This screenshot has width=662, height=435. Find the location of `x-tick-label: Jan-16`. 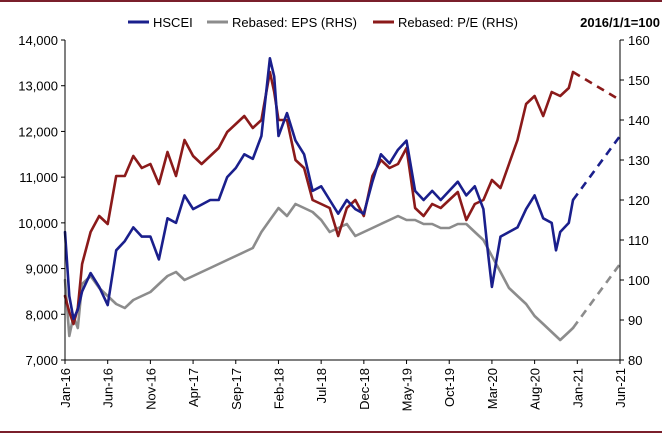

x-tick-label: Jan-16 is located at coordinates (65, 388).